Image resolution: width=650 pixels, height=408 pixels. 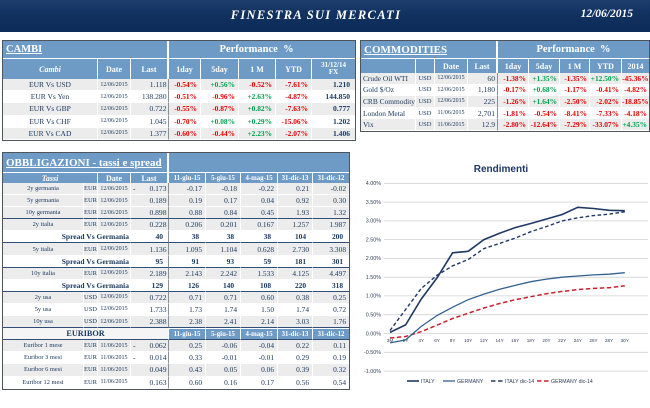 What do you see at coordinates (468, 340) in the screenshot?
I see `svg-text: 10Y` at bounding box center [468, 340].